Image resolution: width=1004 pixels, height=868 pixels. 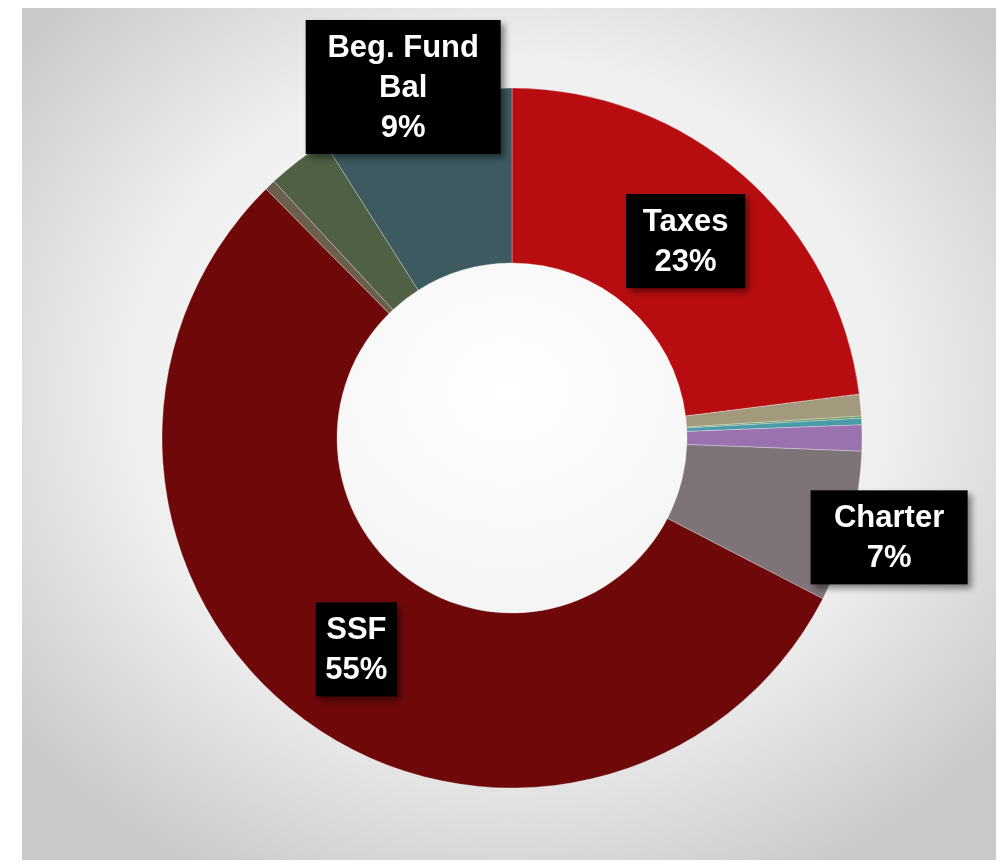 I want to click on slice-label: SSF, so click(x=356, y=629).